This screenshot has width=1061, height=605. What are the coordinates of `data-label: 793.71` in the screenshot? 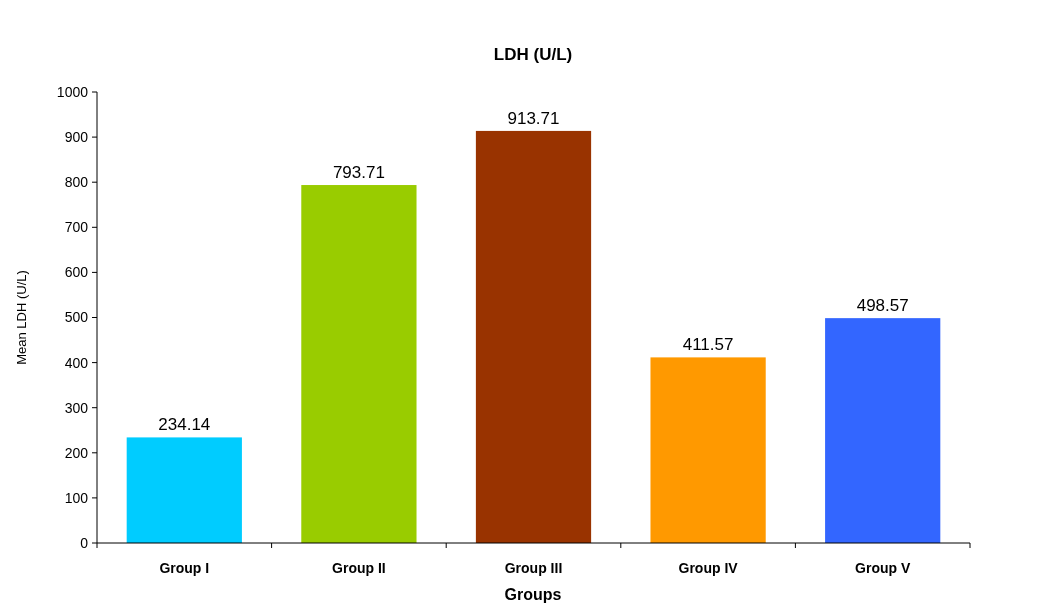 It's located at (358, 173).